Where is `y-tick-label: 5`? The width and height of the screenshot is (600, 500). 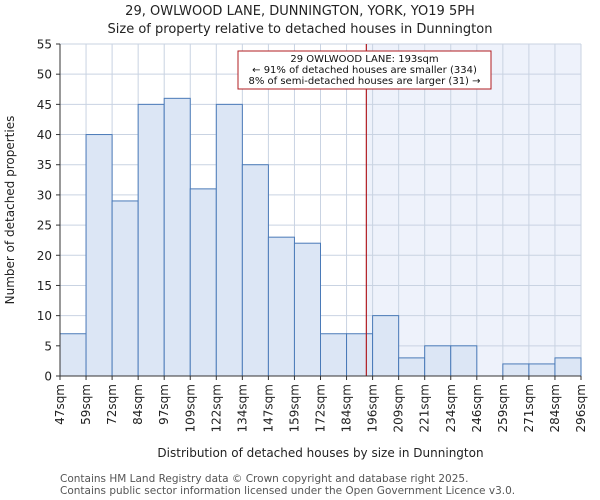
y-tick-label: 5 is located at coordinates (48, 346).